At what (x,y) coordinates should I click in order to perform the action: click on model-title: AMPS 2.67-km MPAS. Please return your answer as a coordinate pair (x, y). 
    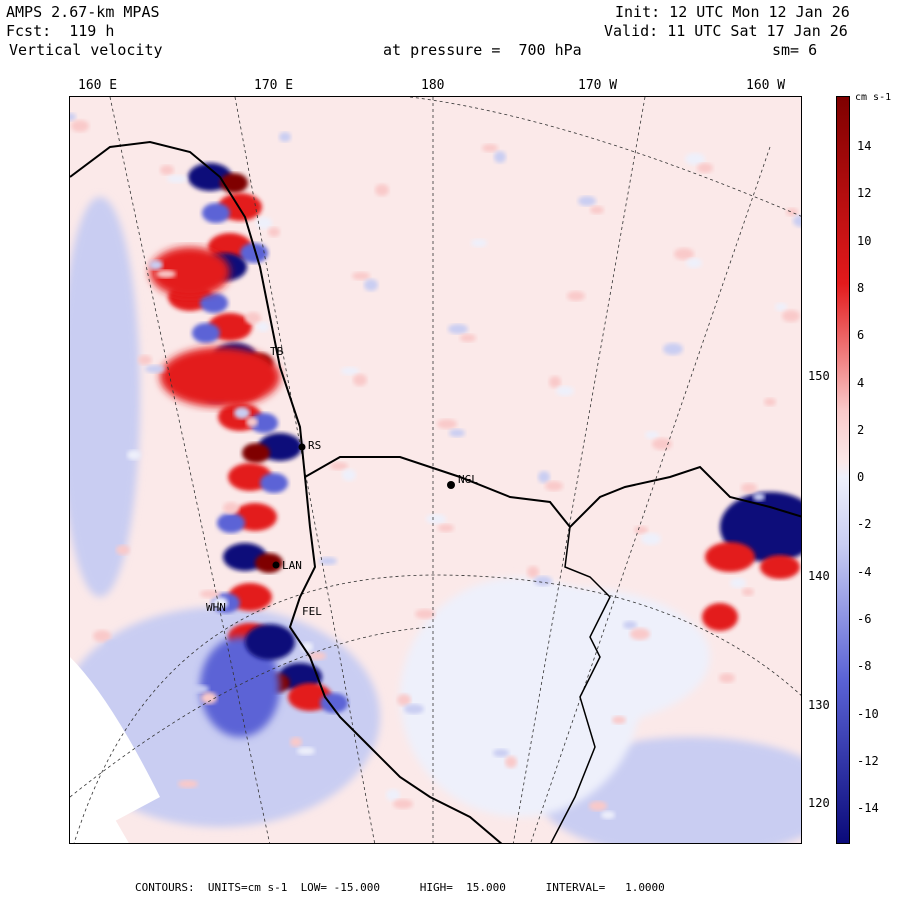
    Looking at the image, I should click on (83, 12).